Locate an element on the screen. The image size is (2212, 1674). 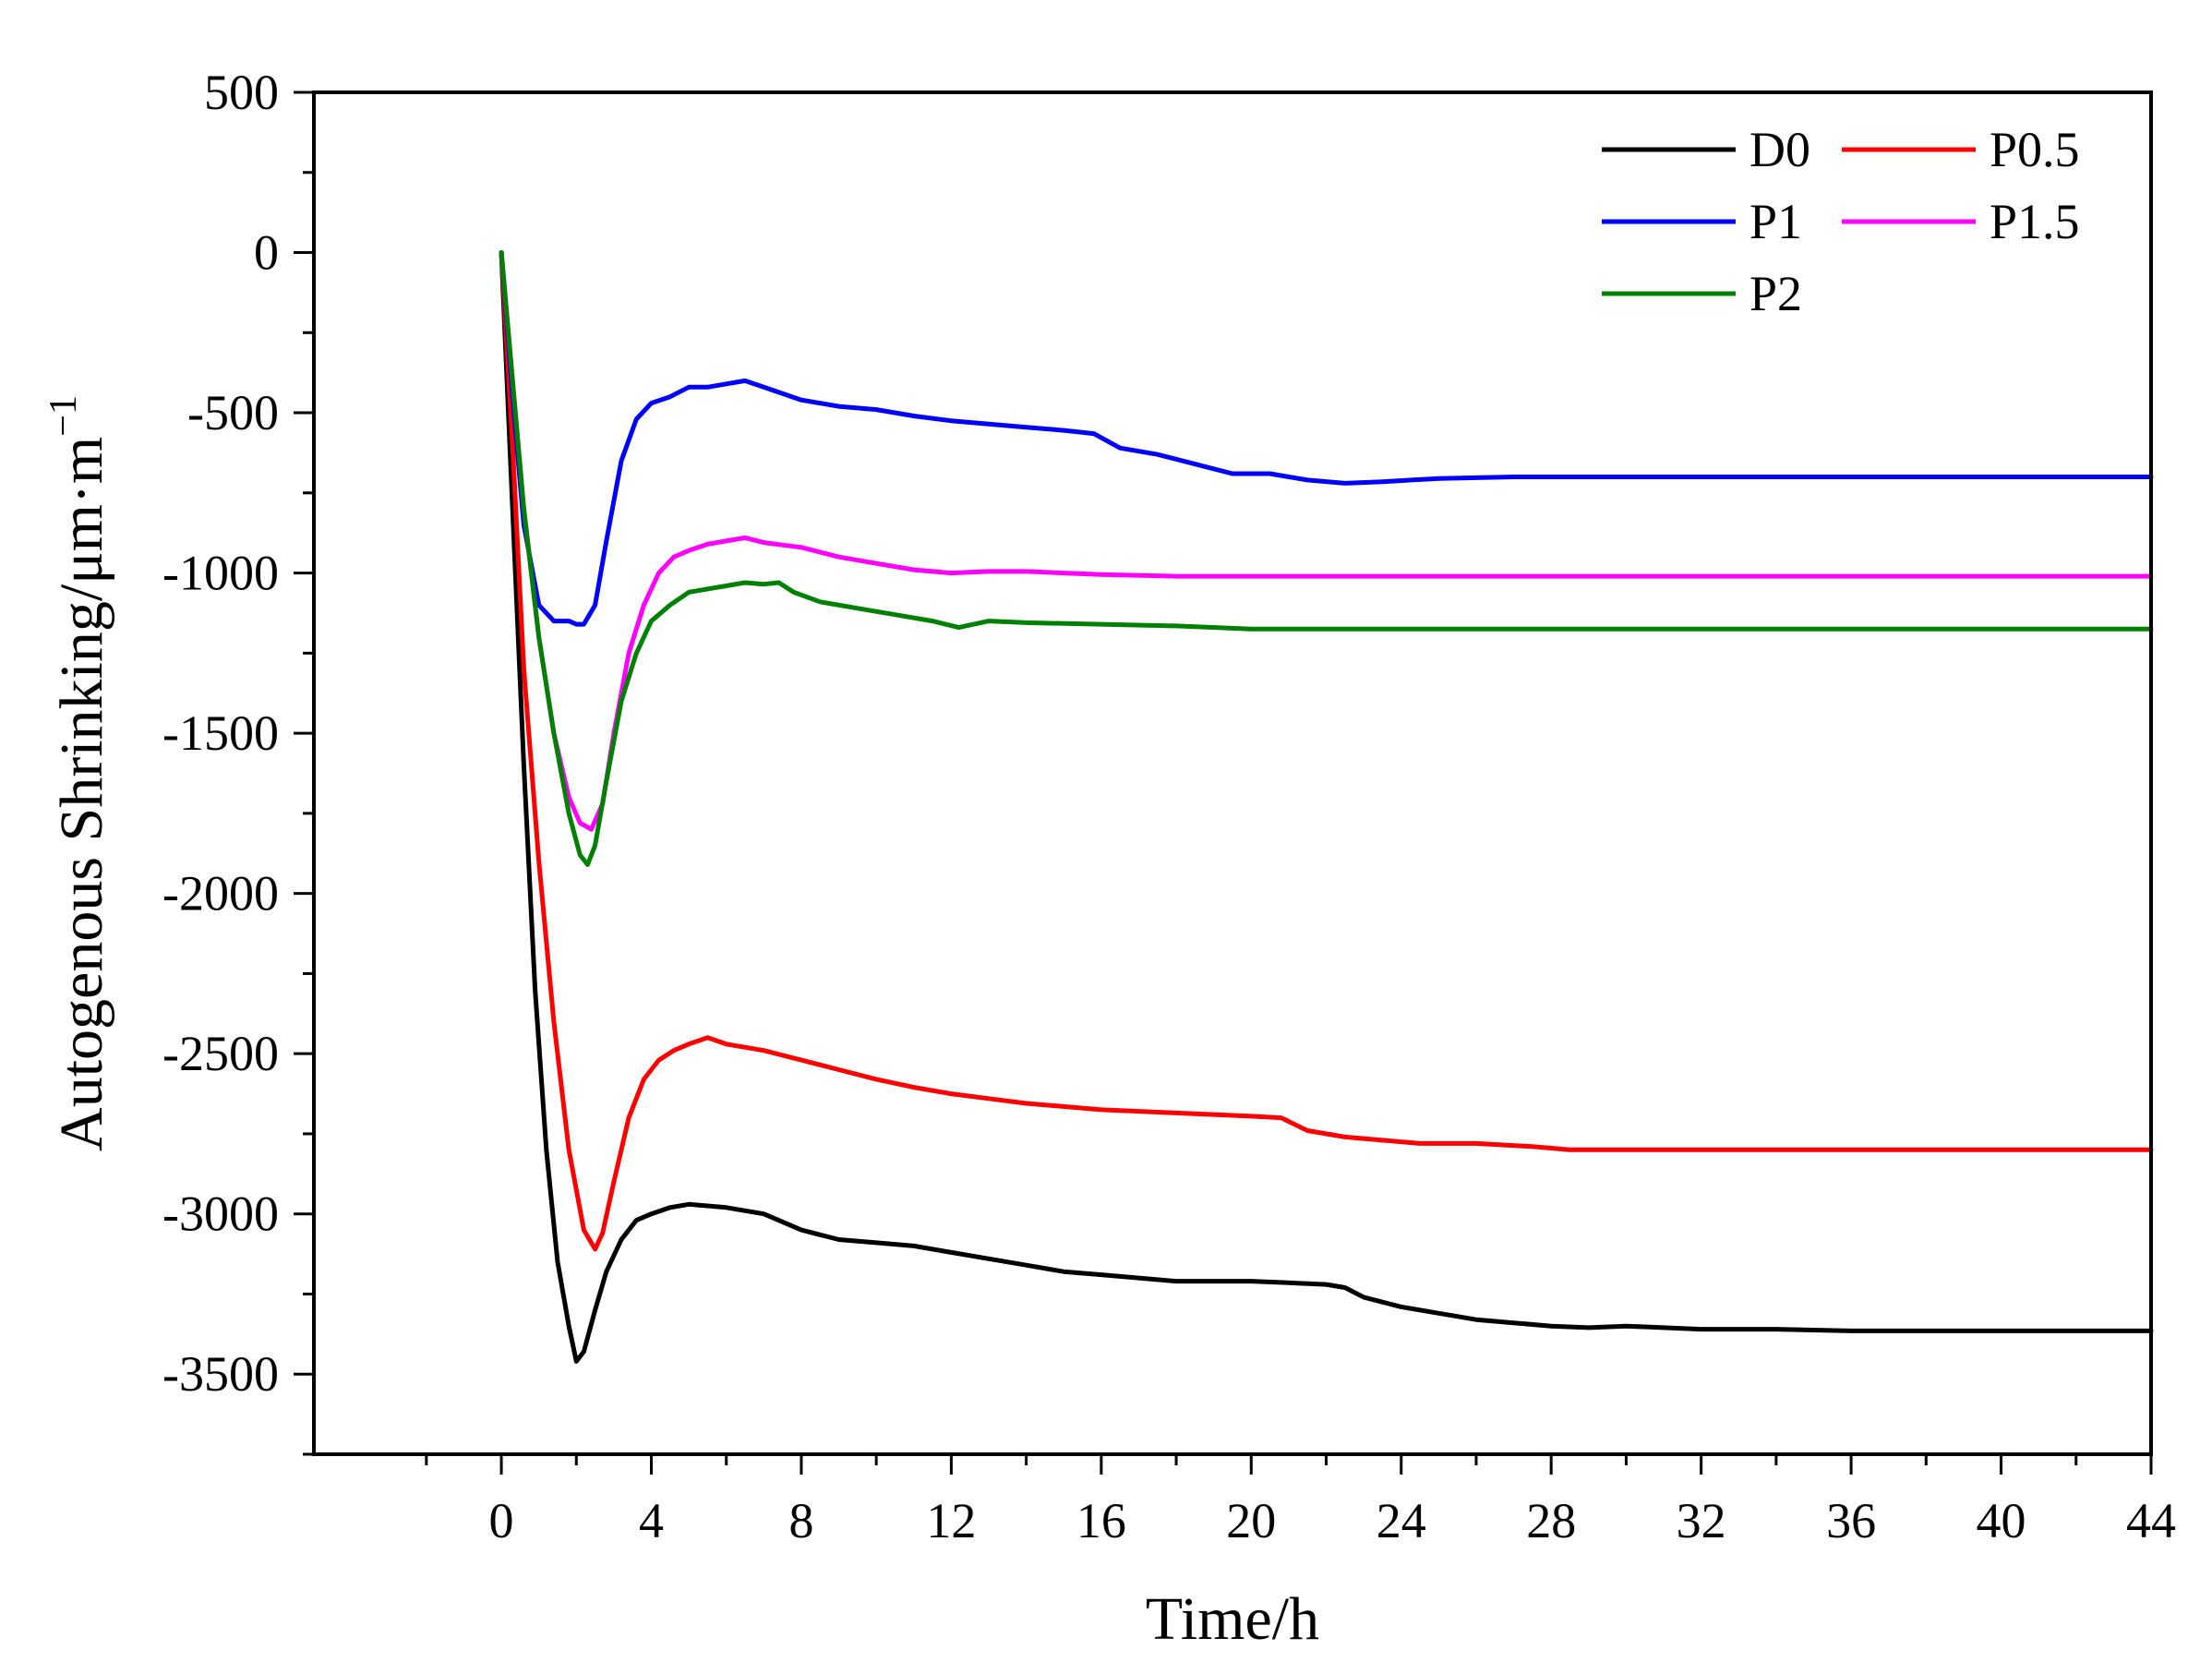
x-axis-title: Time/h is located at coordinates (1232, 1619).